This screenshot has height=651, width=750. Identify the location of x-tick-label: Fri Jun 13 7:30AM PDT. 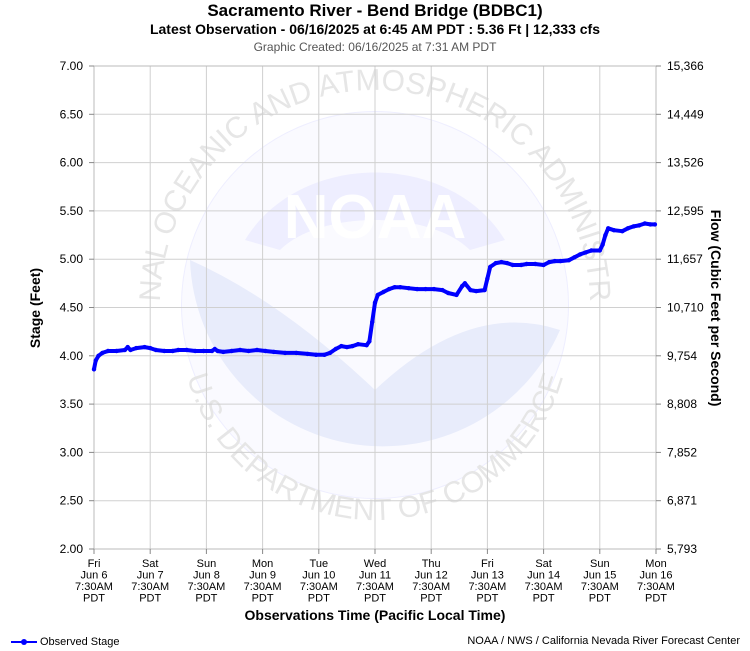
(487, 581).